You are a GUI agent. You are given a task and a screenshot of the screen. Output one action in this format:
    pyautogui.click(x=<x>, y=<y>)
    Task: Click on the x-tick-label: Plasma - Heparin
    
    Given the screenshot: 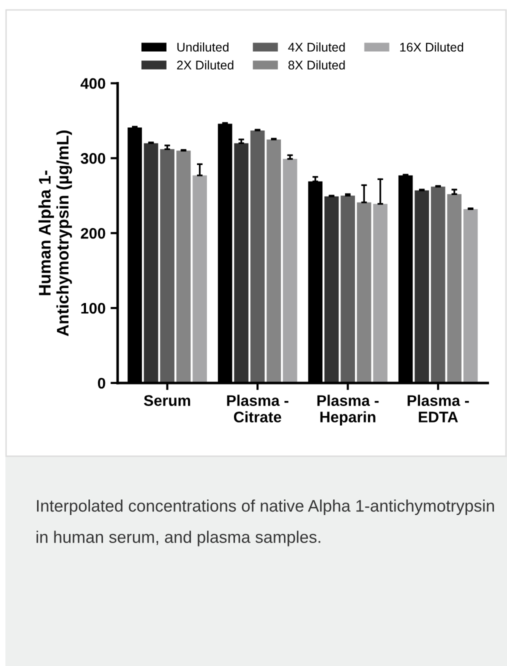 What is the action you would take?
    pyautogui.click(x=348, y=410)
    